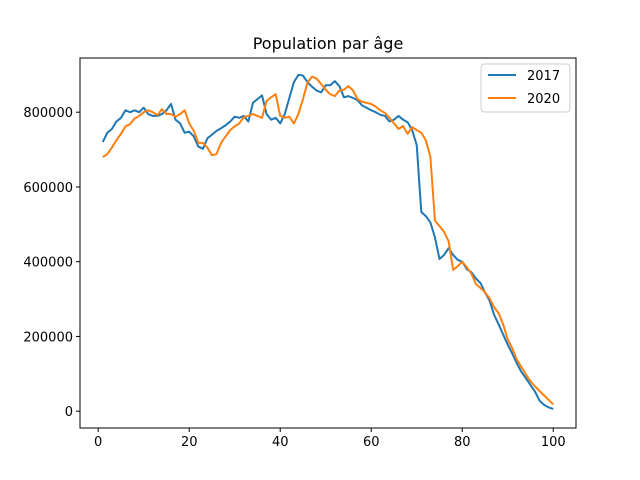 Image resolution: width=640 pixels, height=480 pixels. What do you see at coordinates (543, 76) in the screenshot?
I see `legend-label-2017: 2017` at bounding box center [543, 76].